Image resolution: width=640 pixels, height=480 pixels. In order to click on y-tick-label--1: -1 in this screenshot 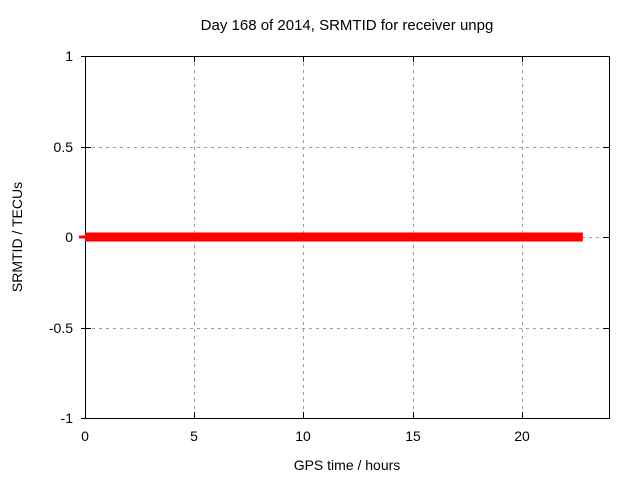, I will do `click(66, 418)`.